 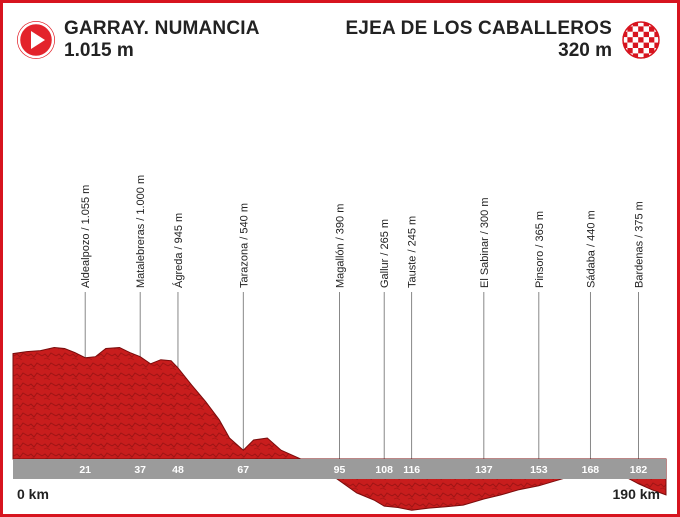 I want to click on waypoint-label: Tarazona / 540 m, so click(x=244, y=245).